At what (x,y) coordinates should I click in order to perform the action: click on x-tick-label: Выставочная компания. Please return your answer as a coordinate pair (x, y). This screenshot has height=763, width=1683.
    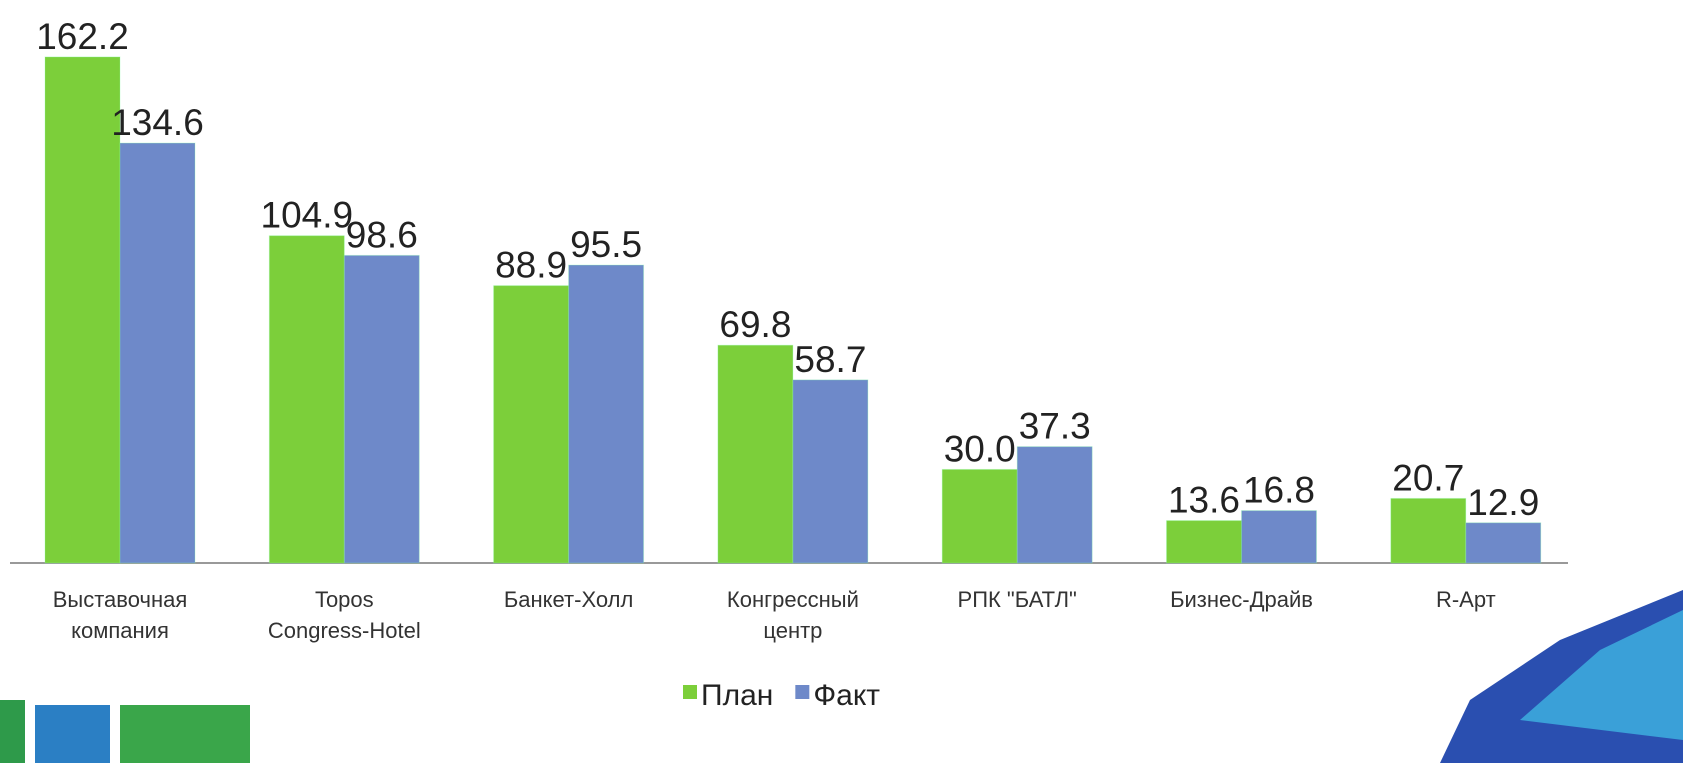
    Looking at the image, I should click on (120, 615).